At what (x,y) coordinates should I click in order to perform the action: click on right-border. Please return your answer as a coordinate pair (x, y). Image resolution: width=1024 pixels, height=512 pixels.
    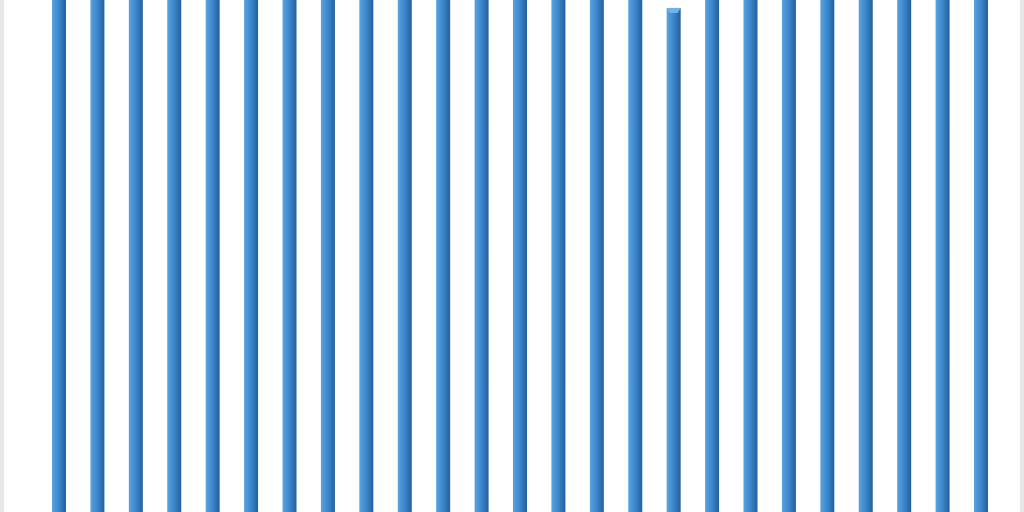
    Looking at the image, I should click on (1022, 256).